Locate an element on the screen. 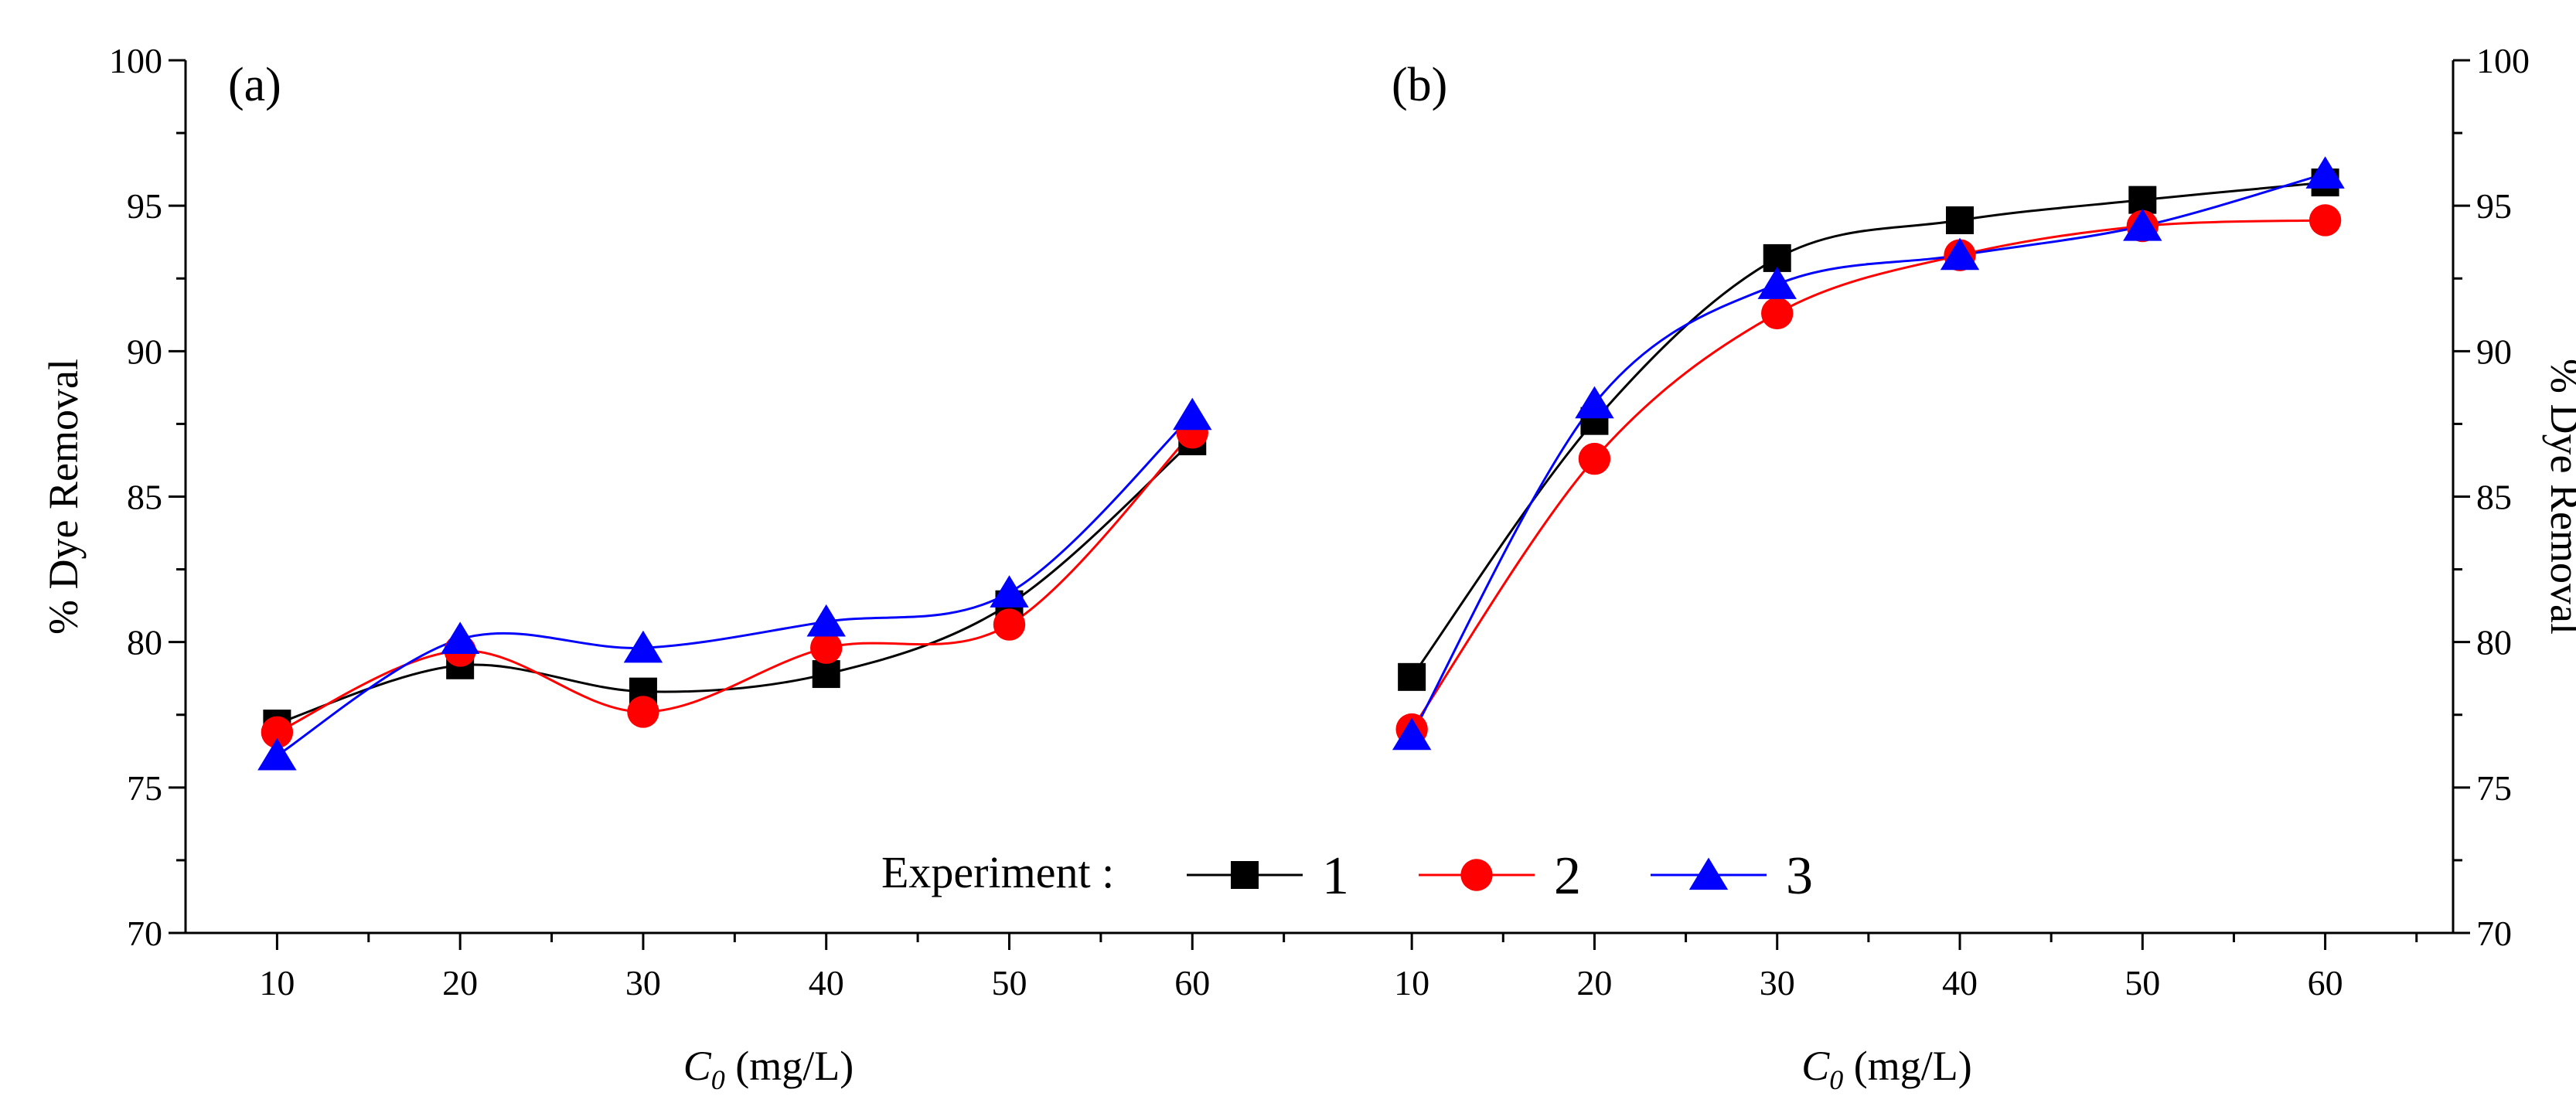  legend-label-3: 3 is located at coordinates (1799, 876).